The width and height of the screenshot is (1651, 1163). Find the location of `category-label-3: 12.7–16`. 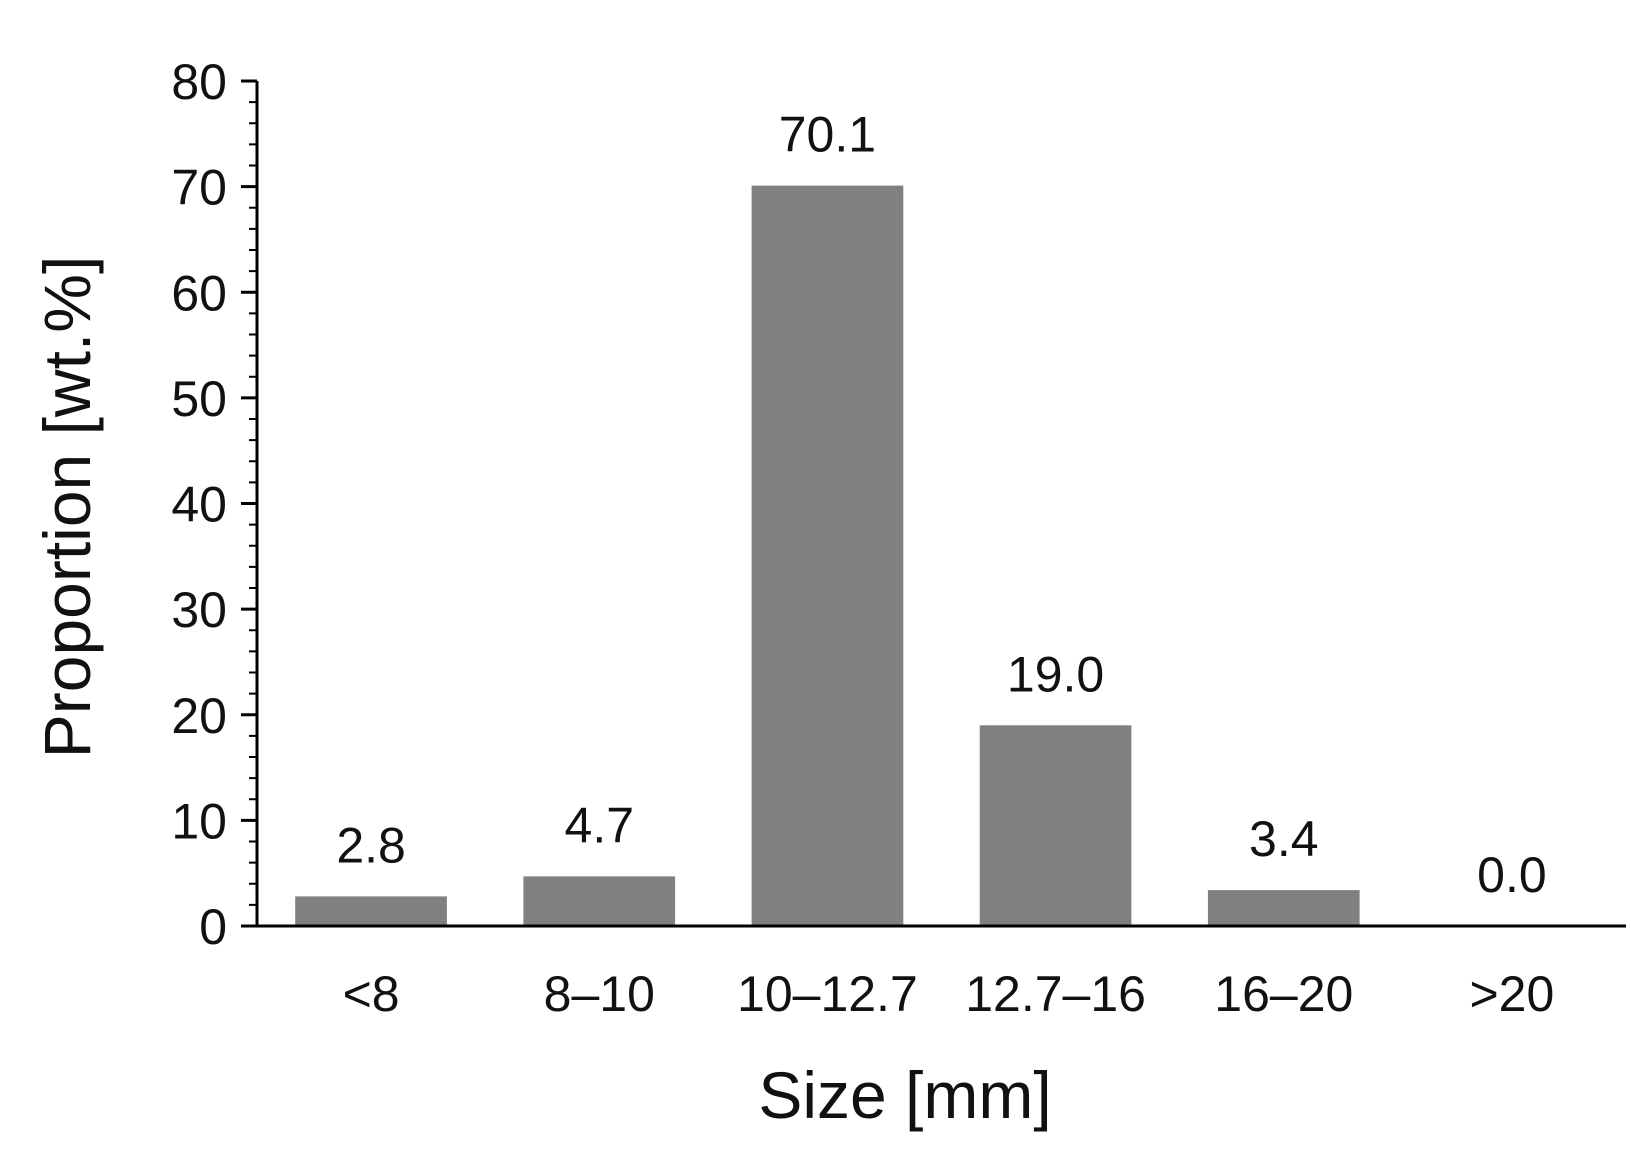

category-label-3: 12.7–16 is located at coordinates (1055, 994).